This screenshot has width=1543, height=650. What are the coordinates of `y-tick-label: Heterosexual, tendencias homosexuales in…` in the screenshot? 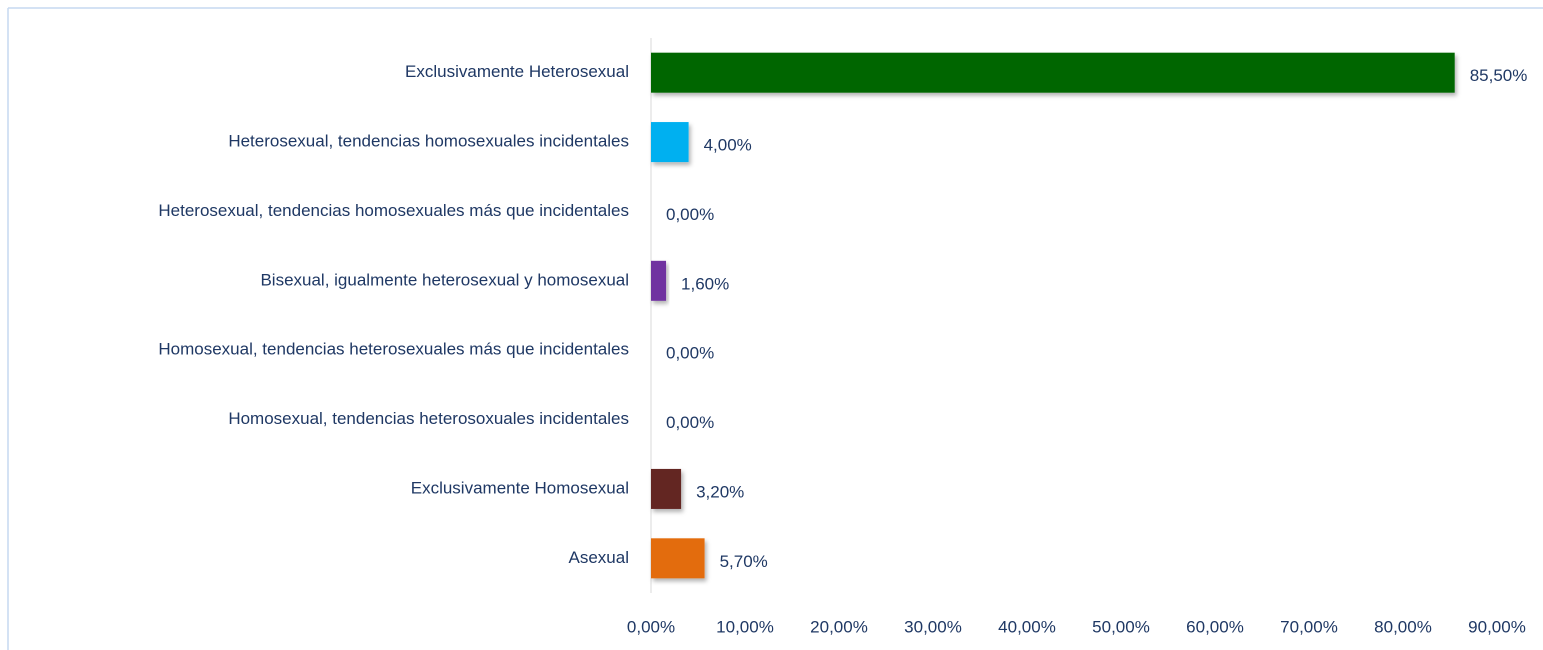 It's located at (428, 141).